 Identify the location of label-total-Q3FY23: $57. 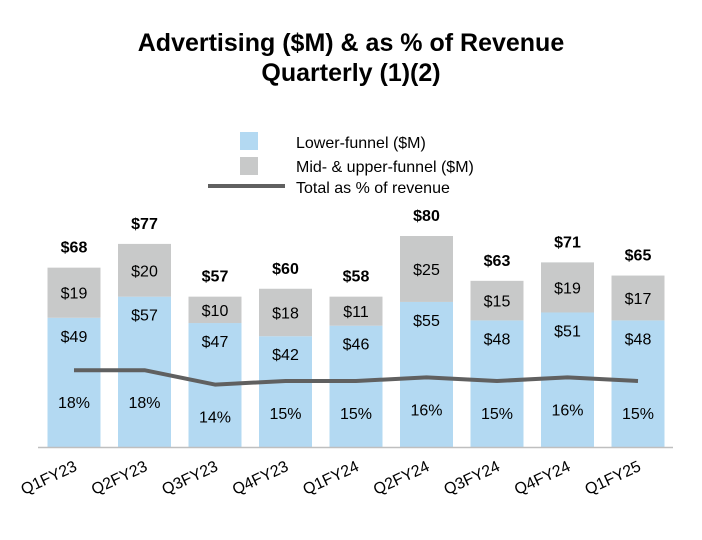
(215, 277).